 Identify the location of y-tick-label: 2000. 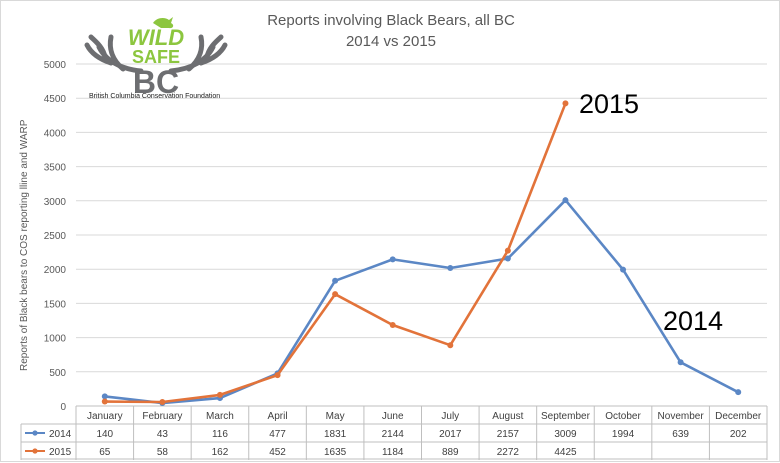
(55, 270).